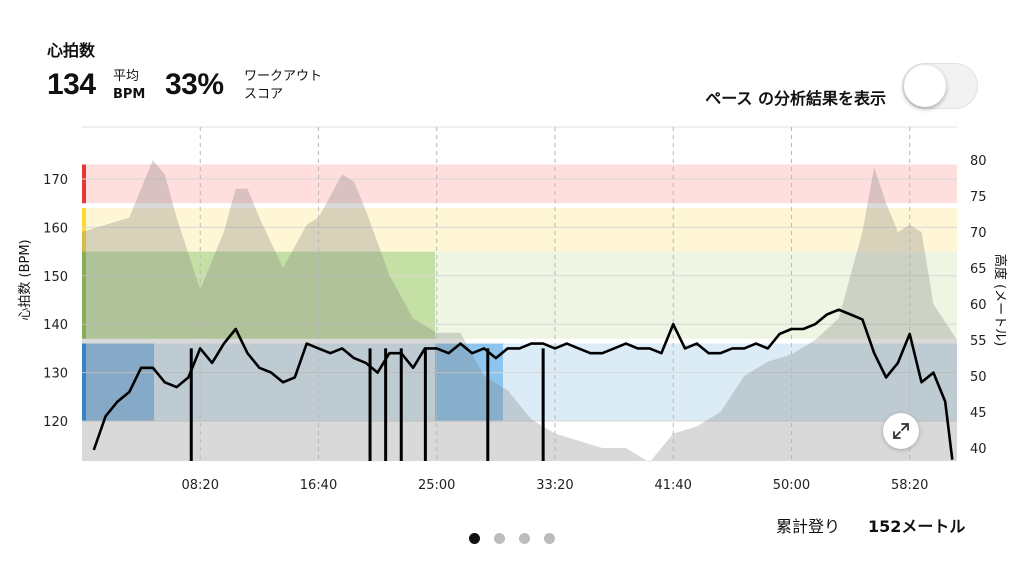 The image size is (1024, 576). What do you see at coordinates (318, 485) in the screenshot?
I see `x-tick-label: 16:40` at bounding box center [318, 485].